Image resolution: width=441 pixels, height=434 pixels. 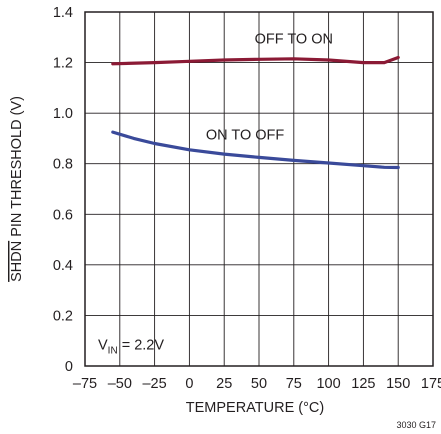 I want to click on y-axis-title: SHDN PIN THRESHOLD (V), so click(x=17, y=189).